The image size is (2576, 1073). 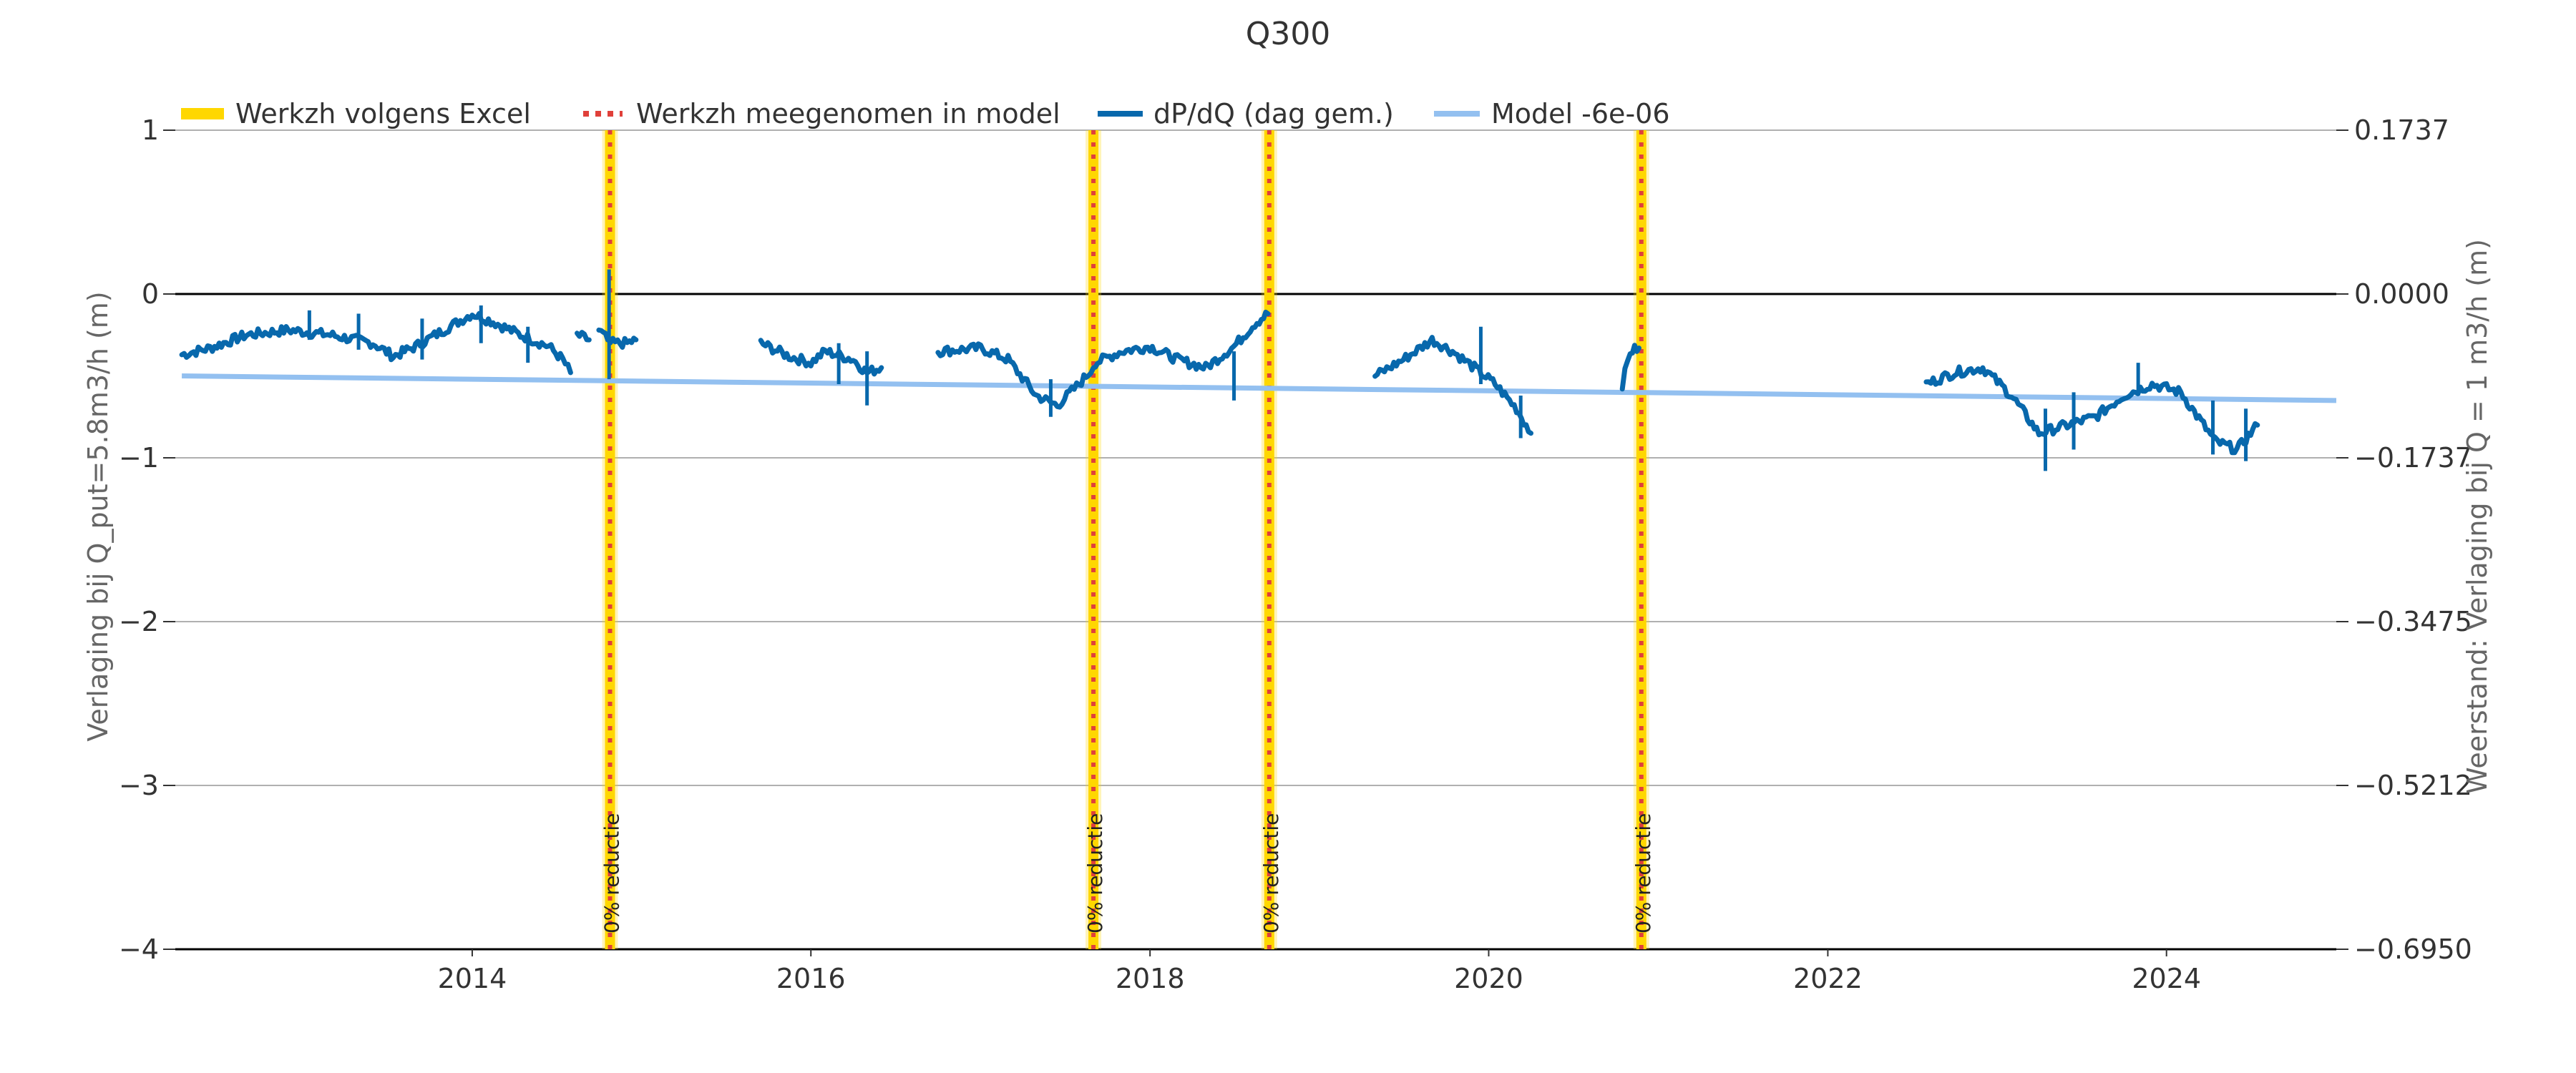 I want to click on legend-label-excel: Werkzh volgens Excel, so click(x=383, y=114).